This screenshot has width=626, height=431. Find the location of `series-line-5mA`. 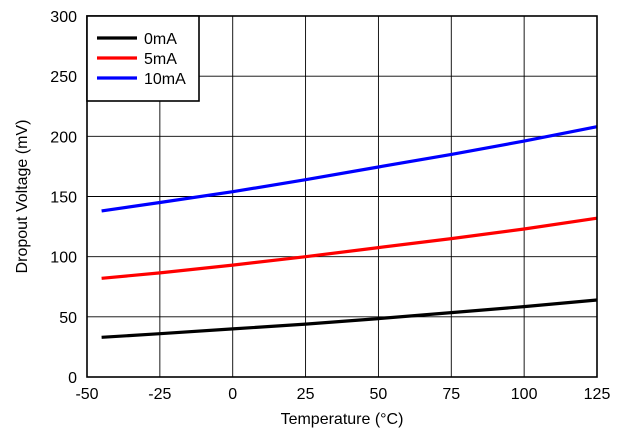

series-line-5mA is located at coordinates (349, 248).